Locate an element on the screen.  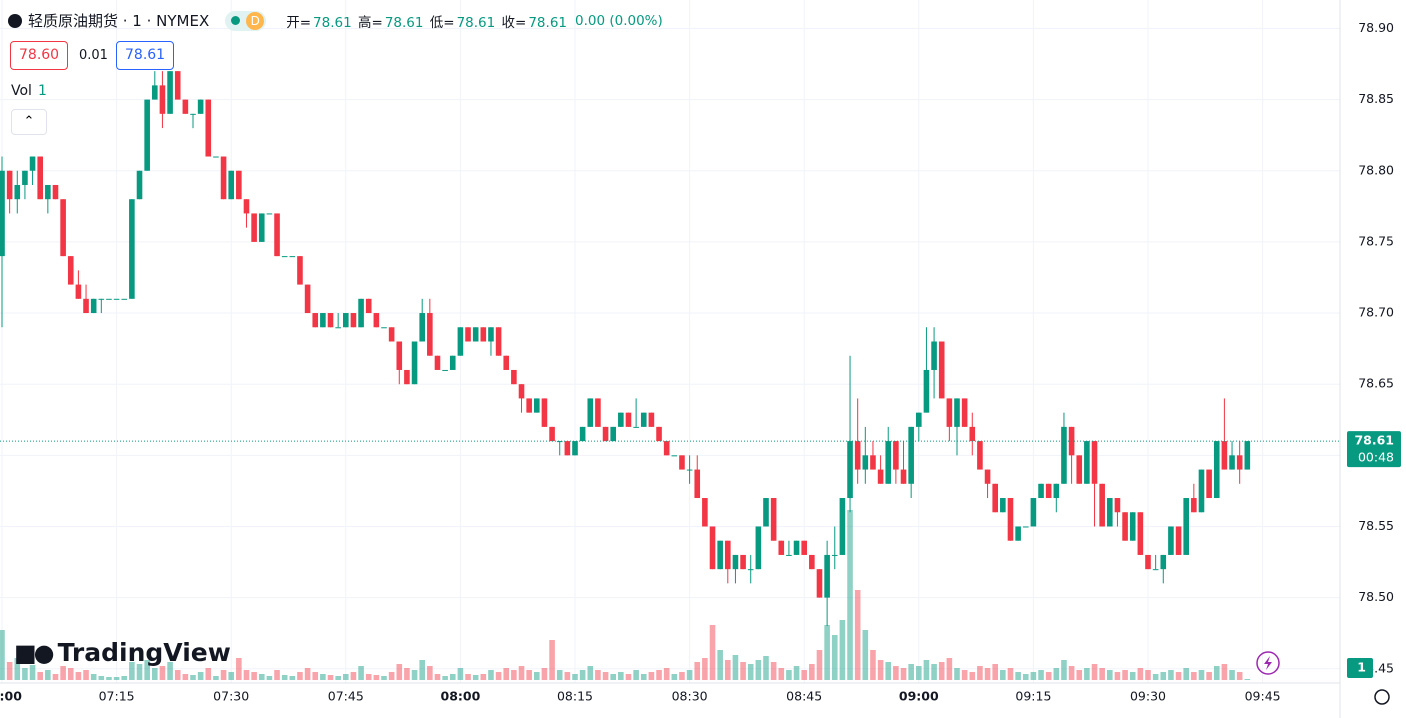
sell-button: 78.60 is located at coordinates (39, 55).